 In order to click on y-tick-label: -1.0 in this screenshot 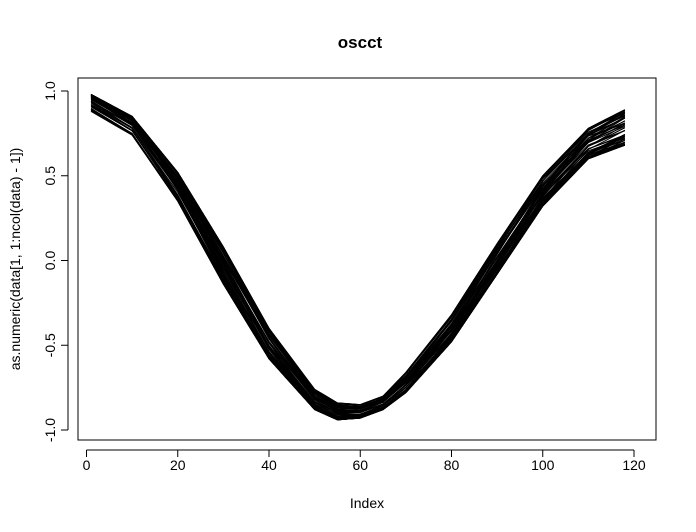, I will do `click(50, 430)`.